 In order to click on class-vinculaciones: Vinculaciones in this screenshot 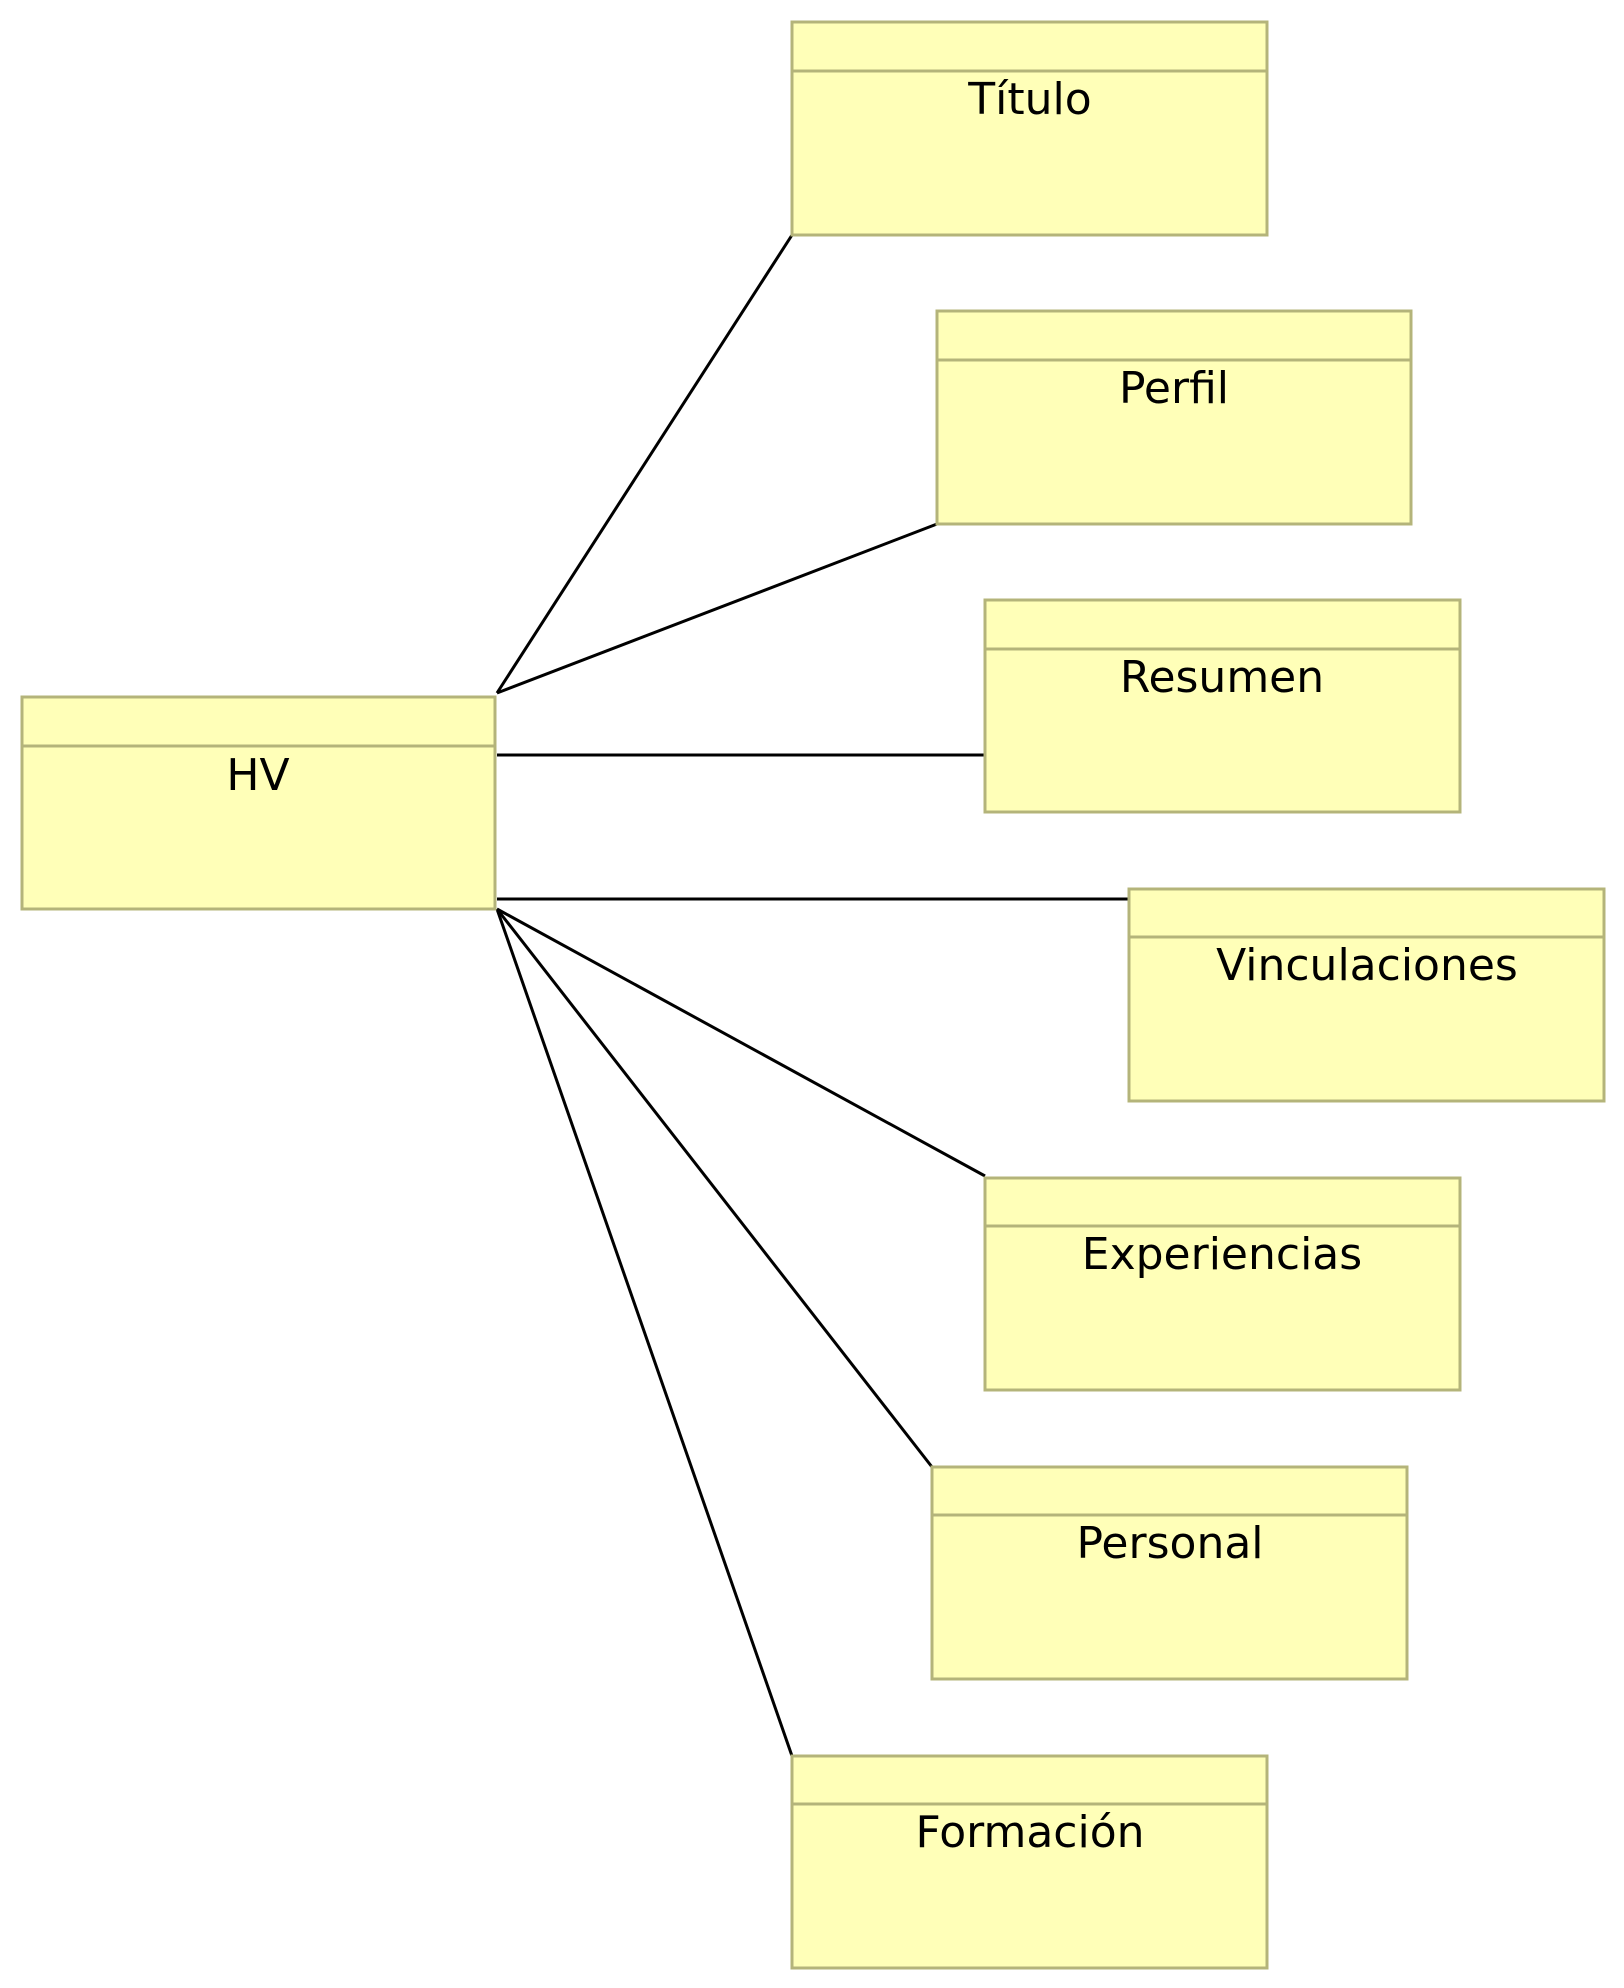, I will do `click(1366, 995)`.